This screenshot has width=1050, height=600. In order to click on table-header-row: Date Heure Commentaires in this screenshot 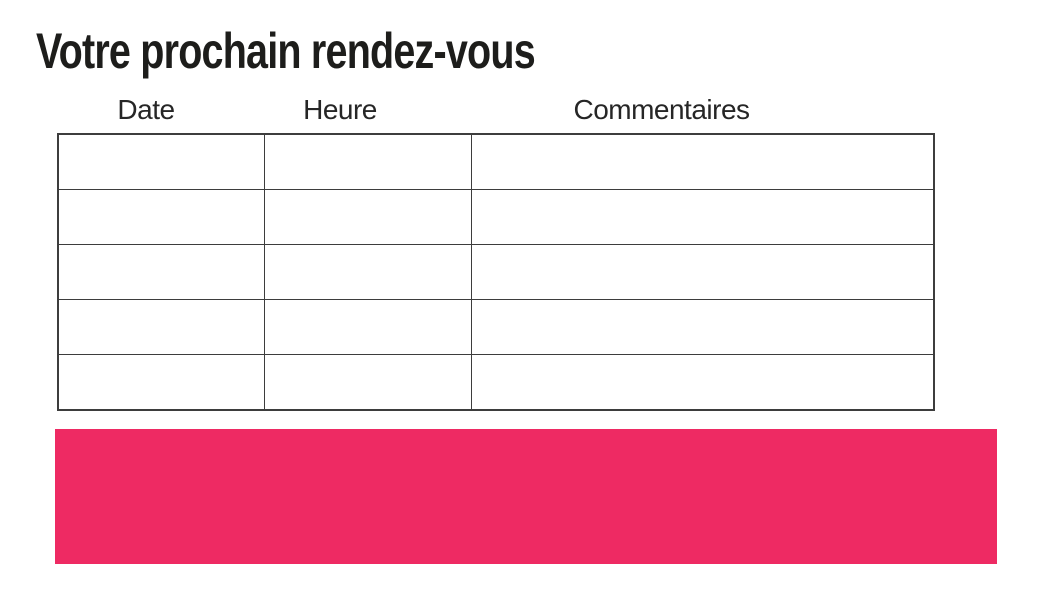, I will do `click(467, 110)`.